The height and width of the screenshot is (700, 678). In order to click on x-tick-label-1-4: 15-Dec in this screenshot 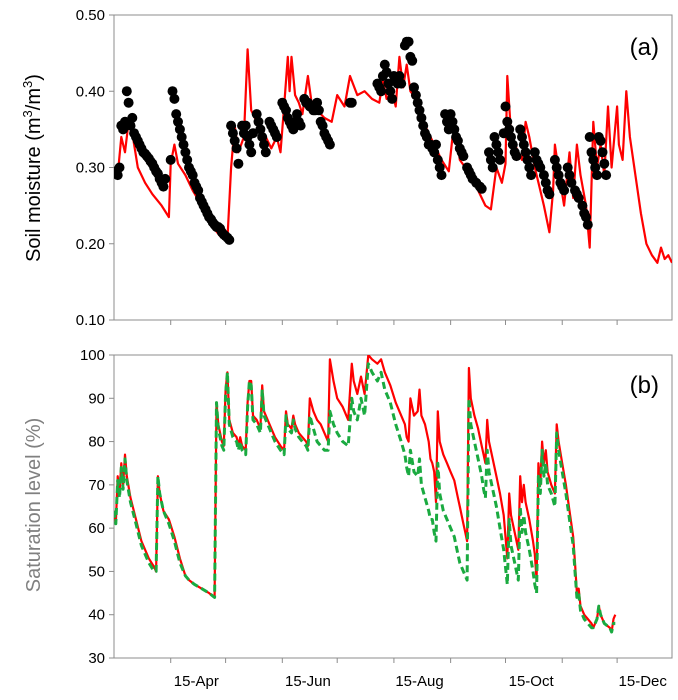, I will do `click(643, 681)`.